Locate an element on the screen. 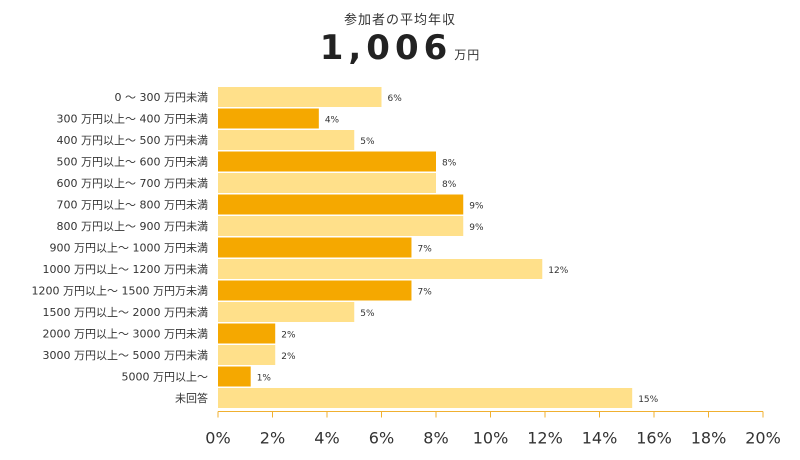 The height and width of the screenshot is (460, 800). x-tick-label: 14% is located at coordinates (600, 438).